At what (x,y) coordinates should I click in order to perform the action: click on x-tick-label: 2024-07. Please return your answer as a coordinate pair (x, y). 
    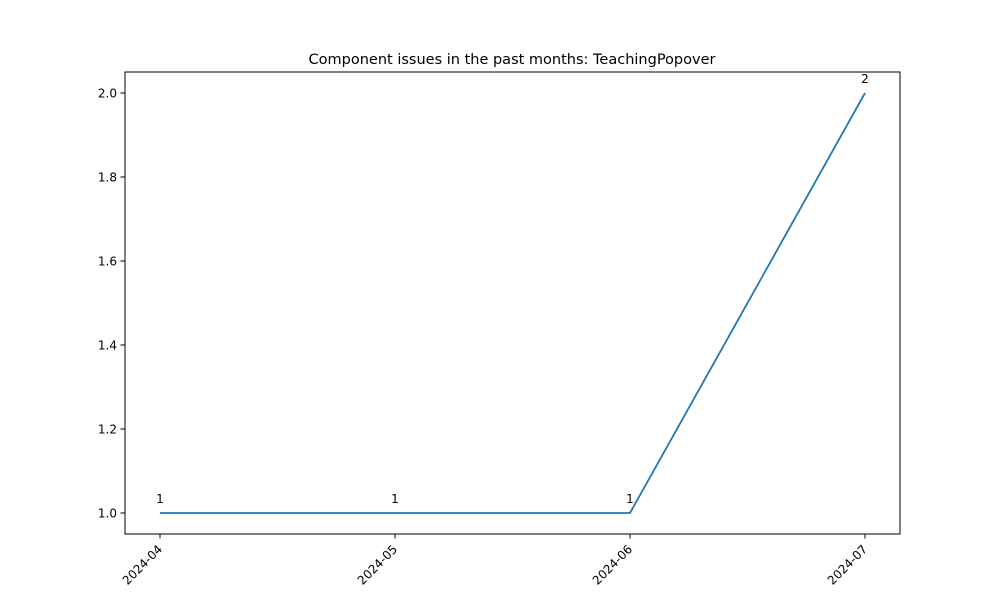
    Looking at the image, I should click on (847, 564).